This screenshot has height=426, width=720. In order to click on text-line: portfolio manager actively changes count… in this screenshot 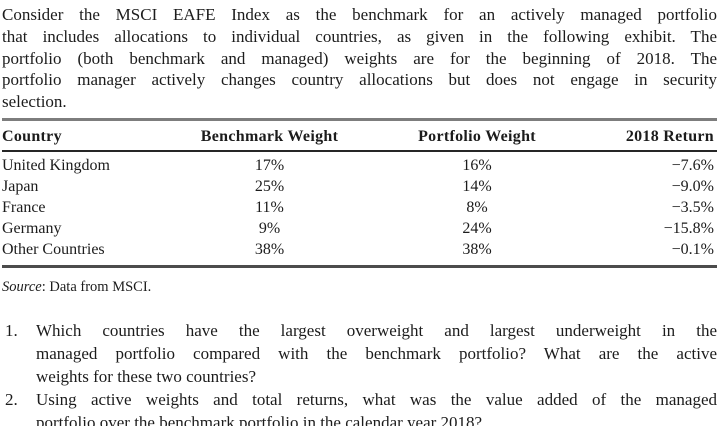, I will do `click(359, 80)`.